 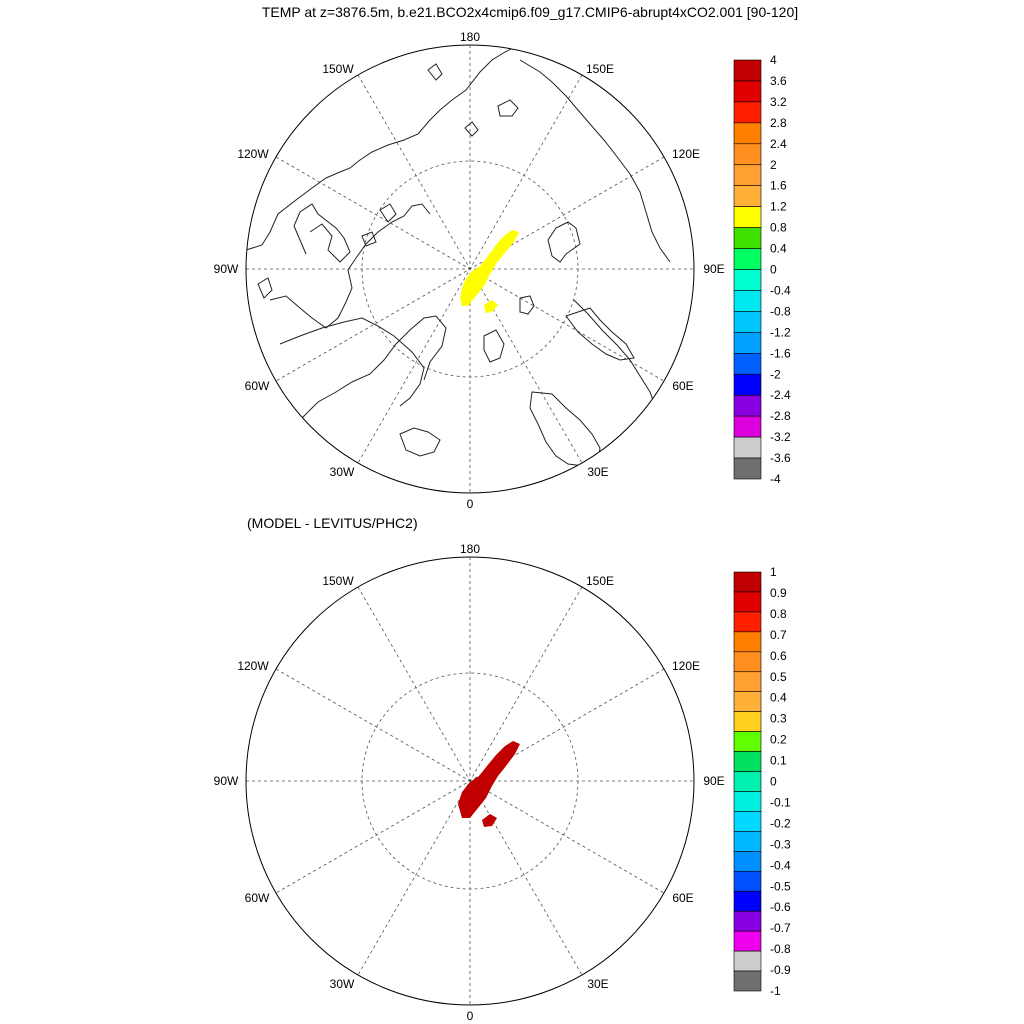 I want to click on lon-label-30e: 30E, so click(x=597, y=472).